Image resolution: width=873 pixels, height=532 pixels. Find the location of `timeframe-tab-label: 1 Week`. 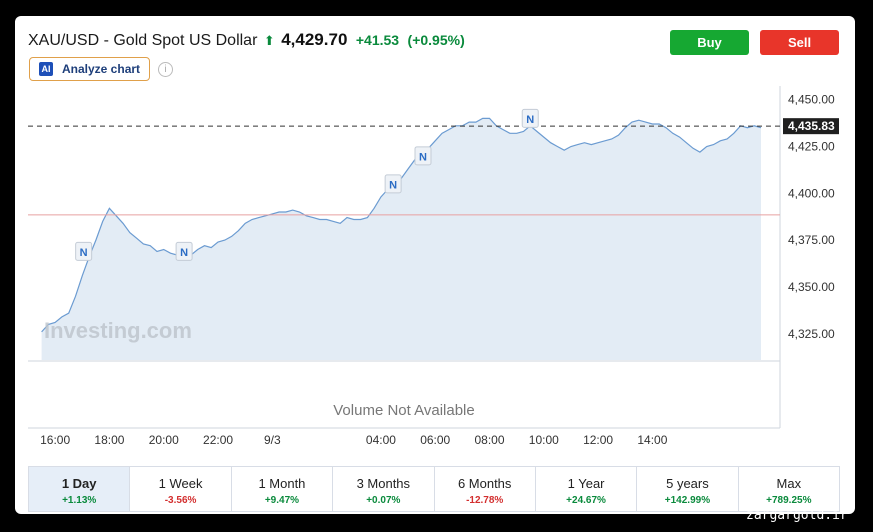

timeframe-tab-label: 1 Week is located at coordinates (180, 483).